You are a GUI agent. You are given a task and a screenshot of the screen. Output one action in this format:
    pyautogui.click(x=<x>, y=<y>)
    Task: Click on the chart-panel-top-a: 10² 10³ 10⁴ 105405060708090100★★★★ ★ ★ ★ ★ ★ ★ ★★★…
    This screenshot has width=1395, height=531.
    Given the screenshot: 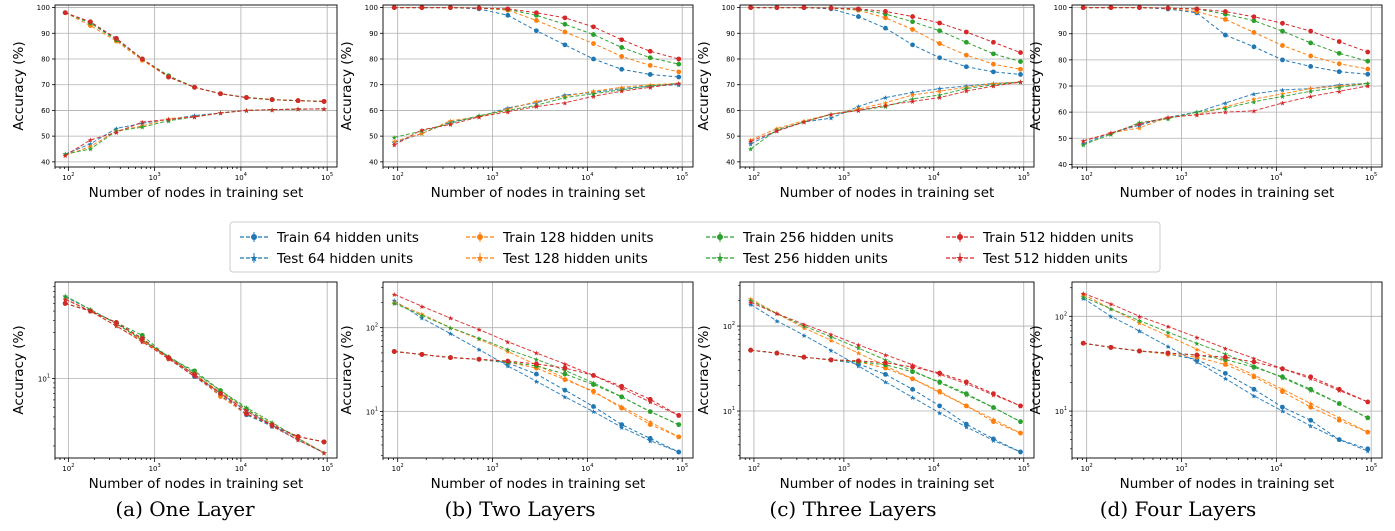 What is the action you would take?
    pyautogui.click(x=174, y=102)
    